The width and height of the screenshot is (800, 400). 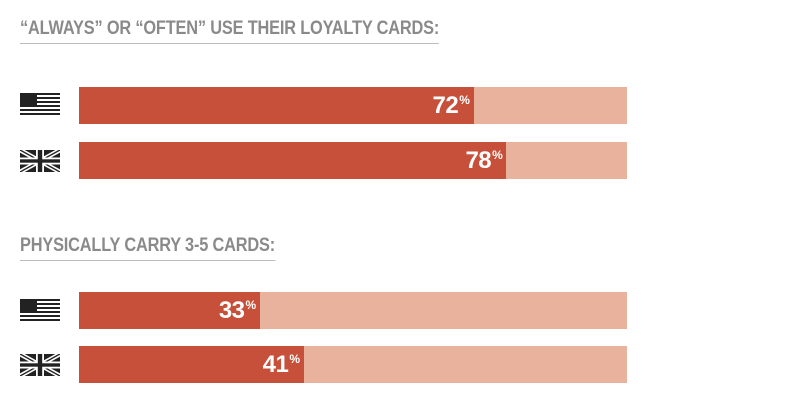 I want to click on value-number: 41, so click(x=275, y=364).